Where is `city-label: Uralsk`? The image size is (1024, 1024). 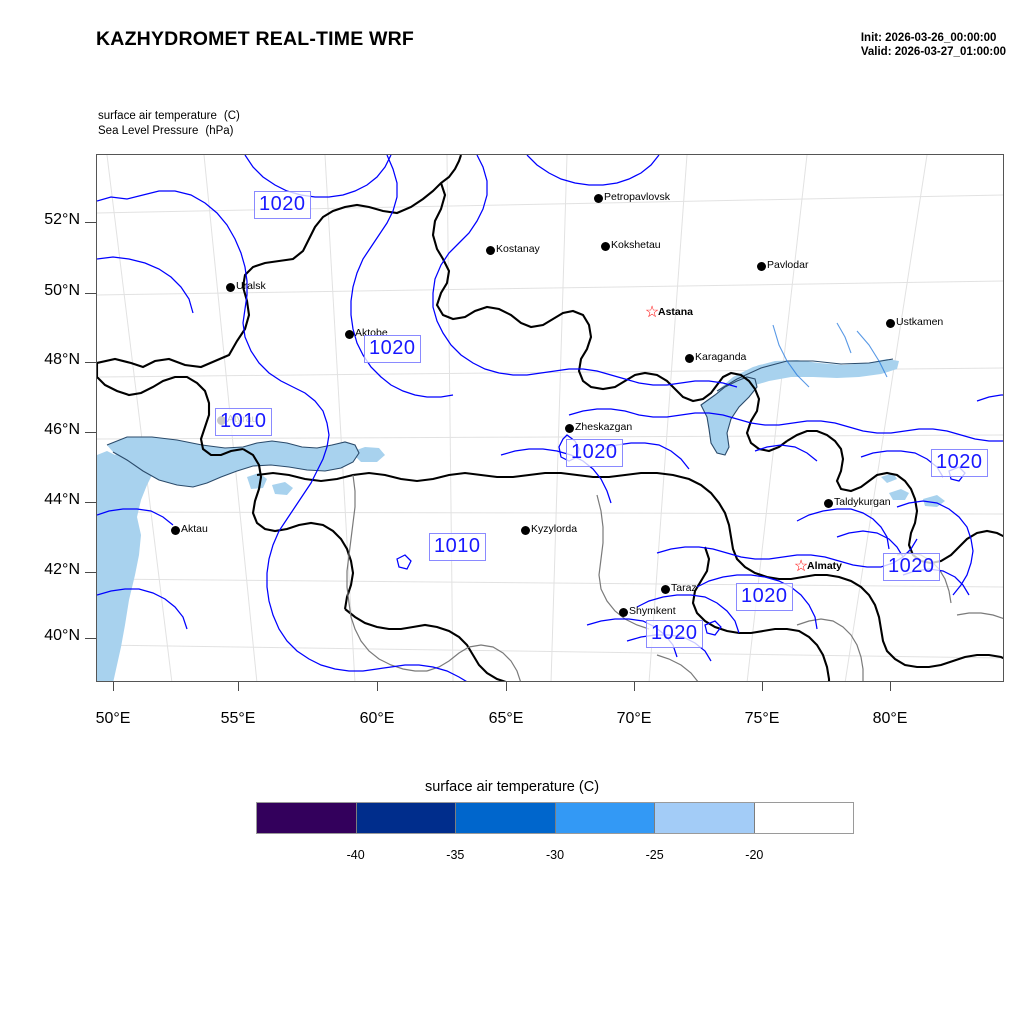
city-label: Uralsk is located at coordinates (251, 286).